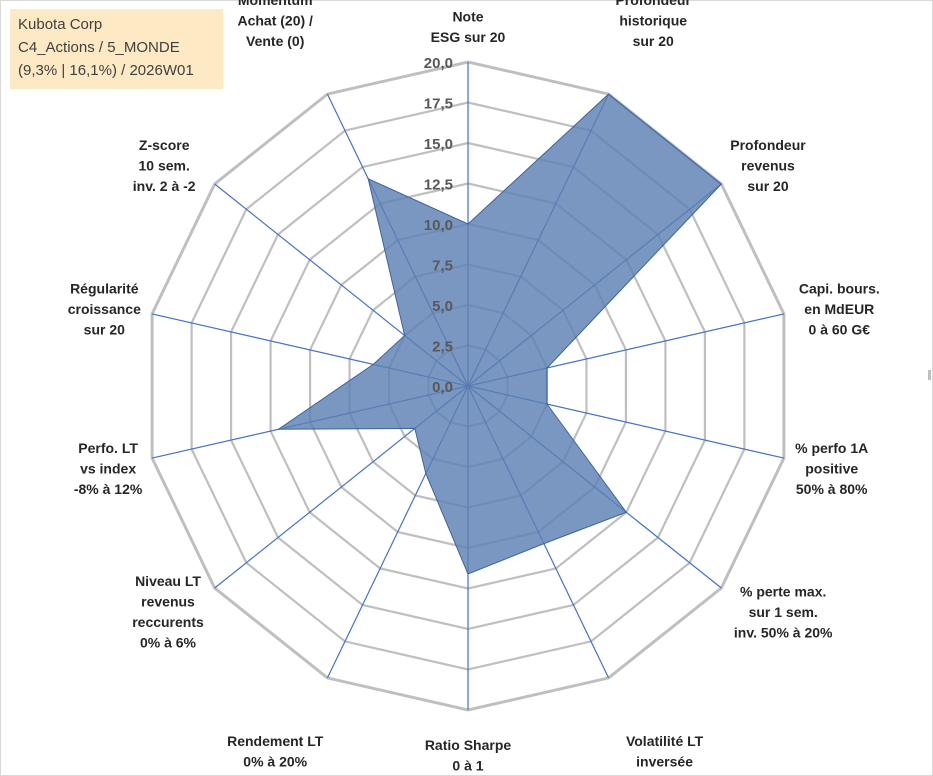 Image resolution: width=933 pixels, height=776 pixels. Describe the element at coordinates (783, 612) in the screenshot. I see `axis-label: % perte max. sur 1 sem. inv. 50% à 20%` at that location.